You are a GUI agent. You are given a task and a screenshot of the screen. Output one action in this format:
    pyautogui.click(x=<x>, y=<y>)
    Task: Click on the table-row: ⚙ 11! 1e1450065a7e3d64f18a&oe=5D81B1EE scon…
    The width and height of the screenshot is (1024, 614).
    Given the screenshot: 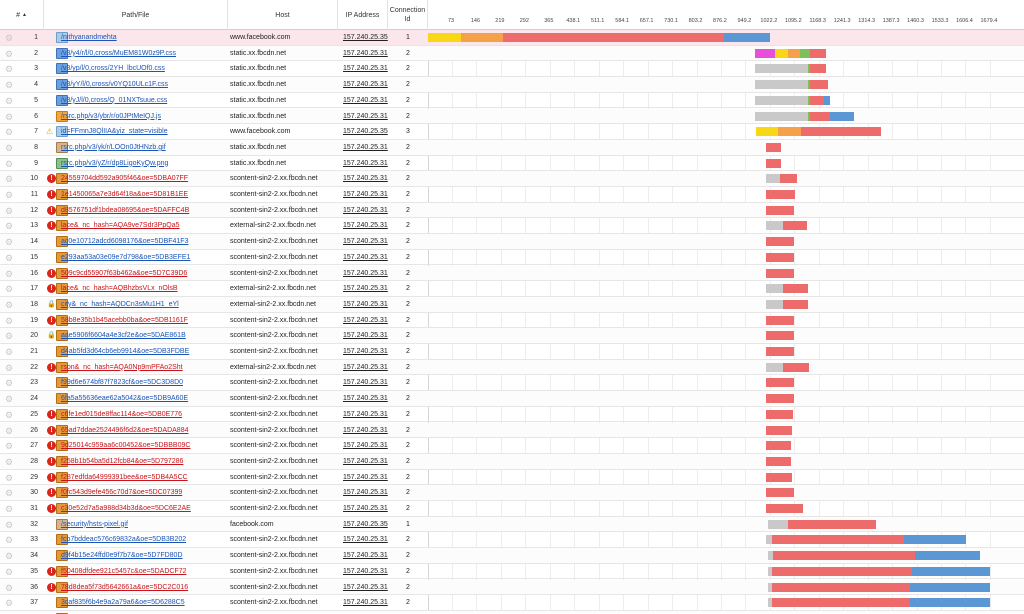 What is the action you would take?
    pyautogui.click(x=512, y=195)
    